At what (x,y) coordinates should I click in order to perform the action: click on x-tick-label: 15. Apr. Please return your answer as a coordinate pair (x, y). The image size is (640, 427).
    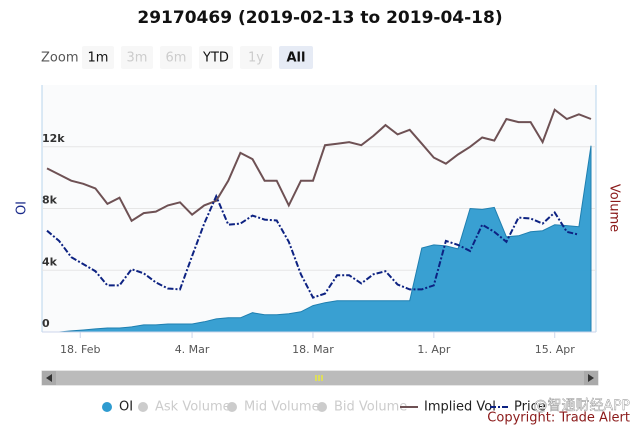
    Looking at the image, I should click on (555, 349).